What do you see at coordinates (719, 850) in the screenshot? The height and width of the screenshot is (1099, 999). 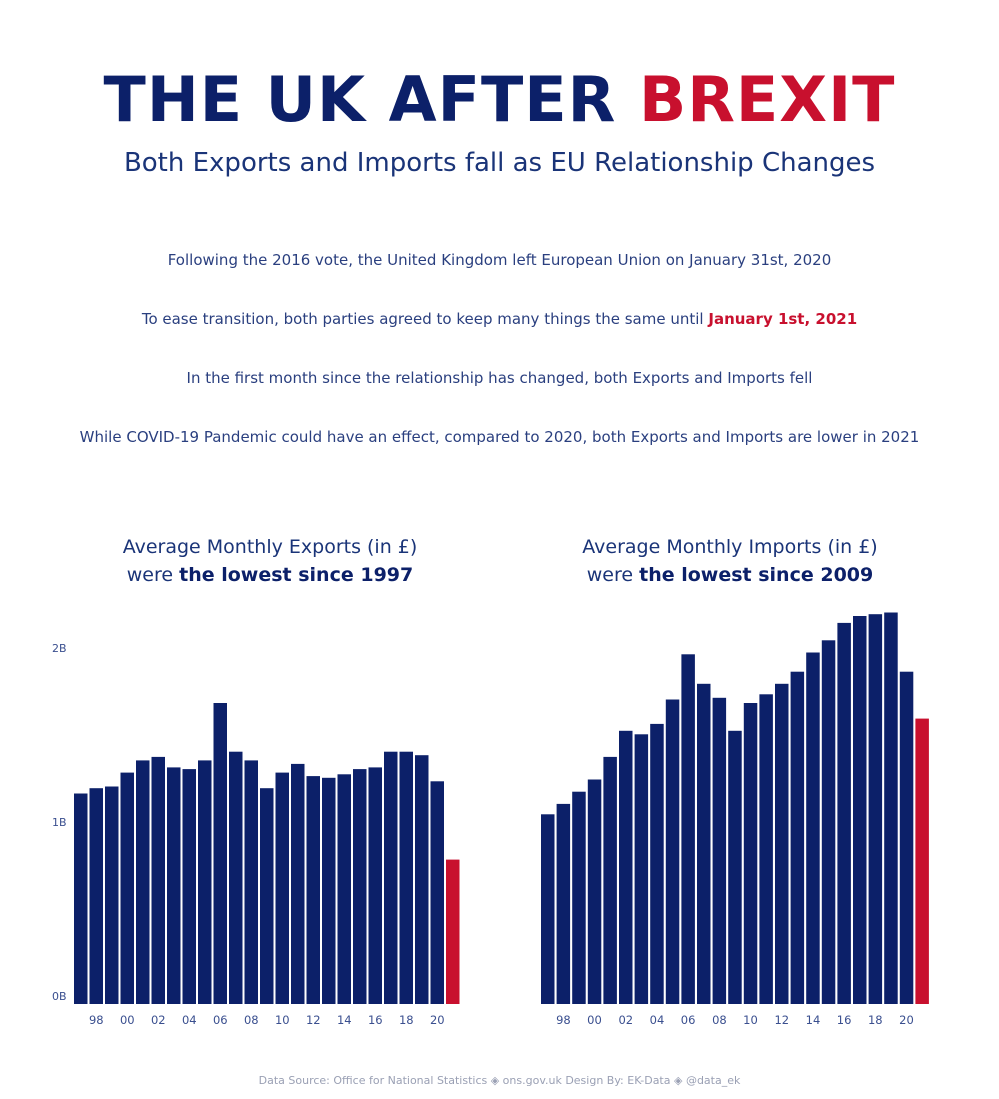 I see `imports-bar-2008` at bounding box center [719, 850].